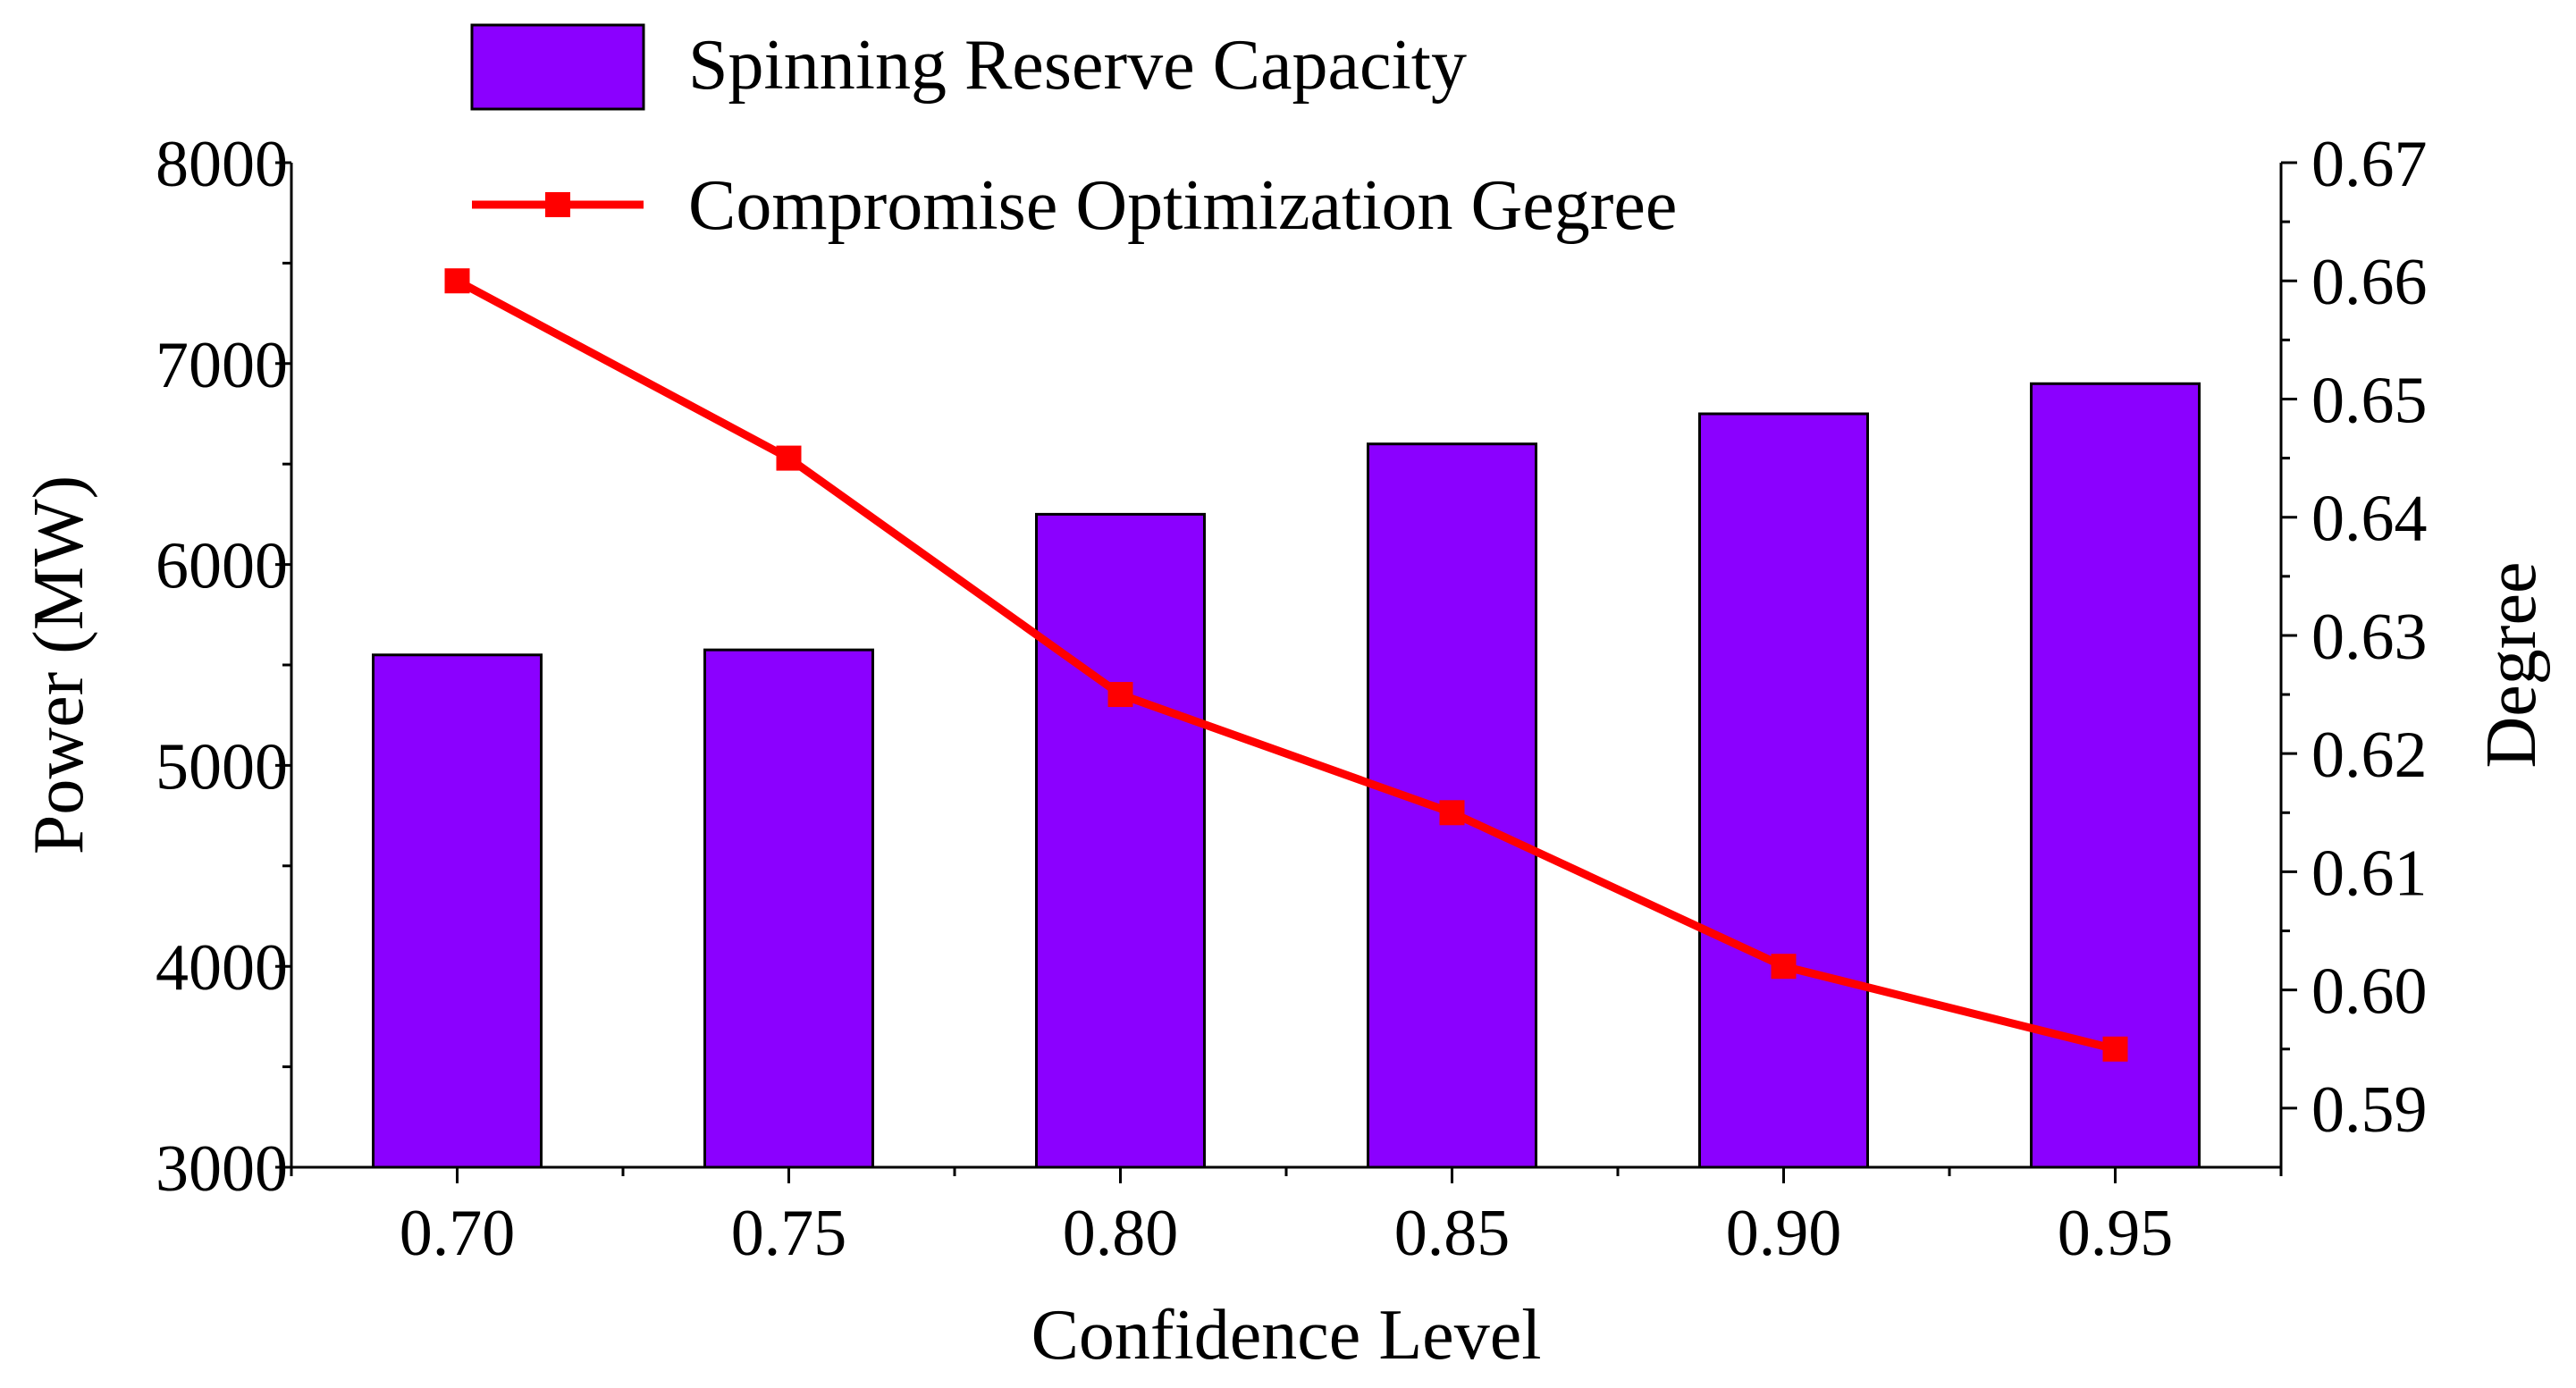 The height and width of the screenshot is (1388, 2576). What do you see at coordinates (222, 566) in the screenshot?
I see `y-left-tick-label: 6000` at bounding box center [222, 566].